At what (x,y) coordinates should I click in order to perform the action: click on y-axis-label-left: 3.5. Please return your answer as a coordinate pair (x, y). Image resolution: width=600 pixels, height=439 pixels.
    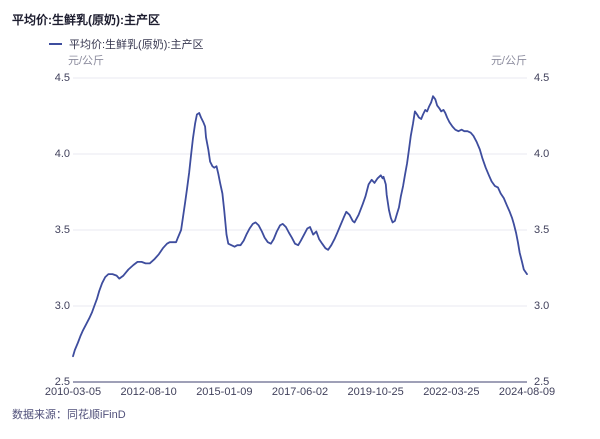
    Looking at the image, I should click on (62, 230).